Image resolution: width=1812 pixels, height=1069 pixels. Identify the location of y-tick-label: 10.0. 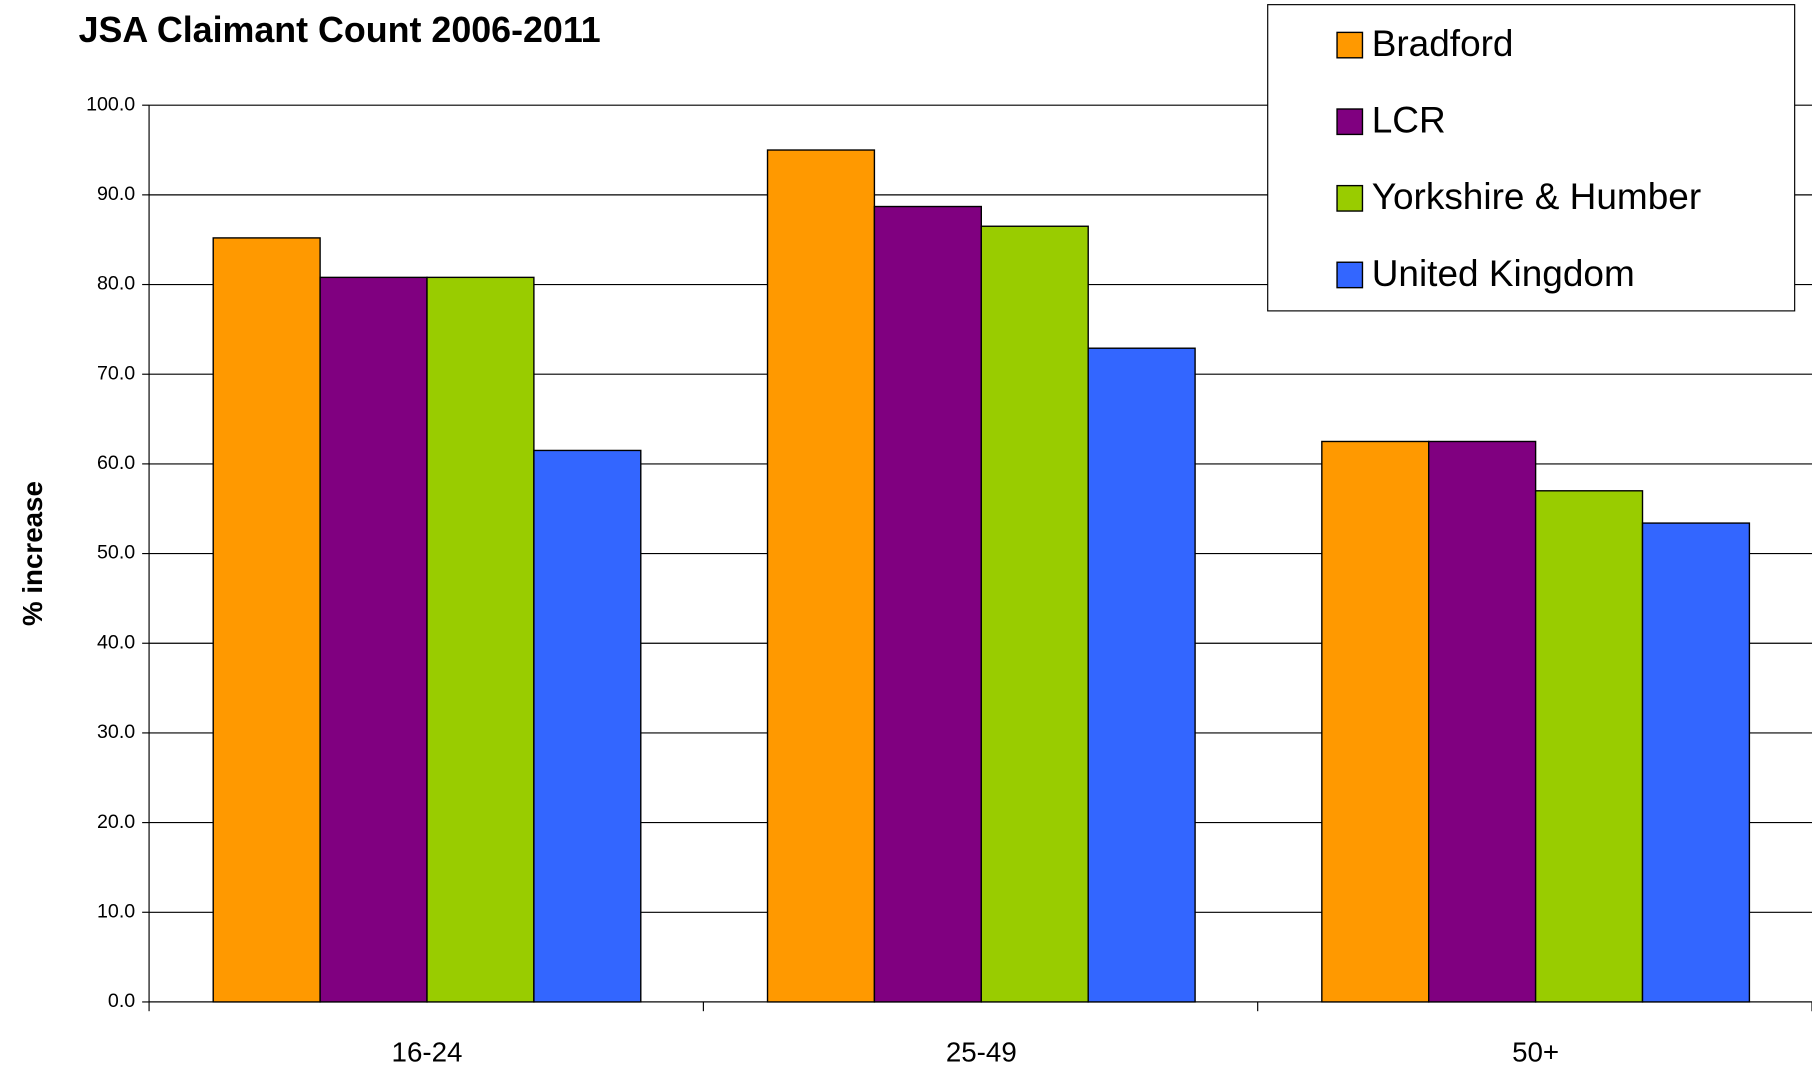
(116, 911).